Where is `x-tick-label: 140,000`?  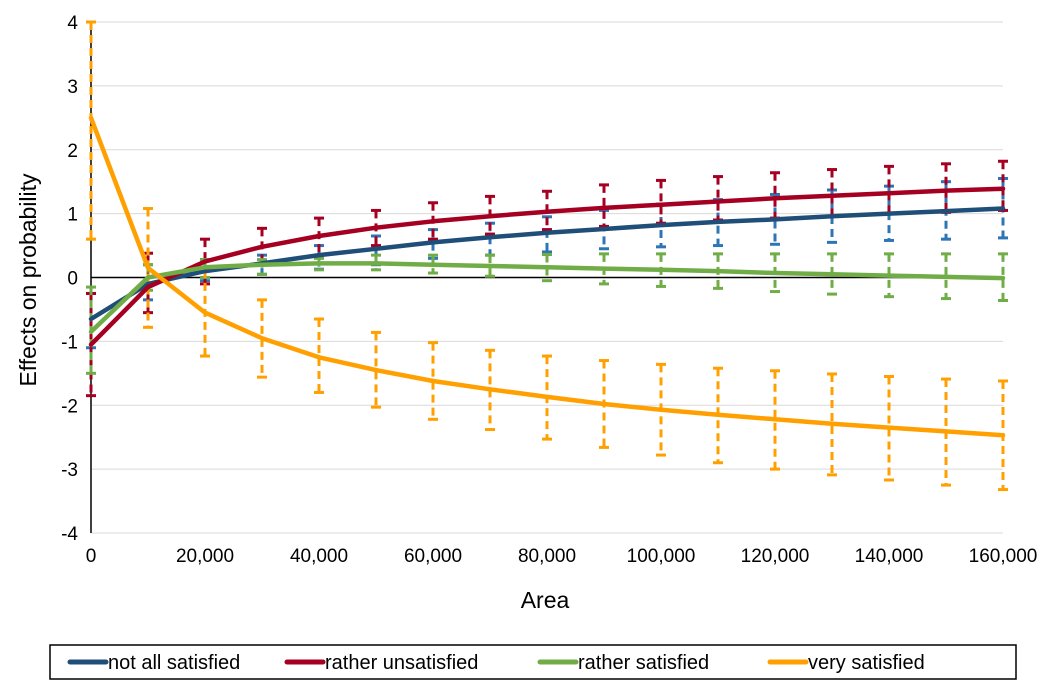 x-tick-label: 140,000 is located at coordinates (889, 556).